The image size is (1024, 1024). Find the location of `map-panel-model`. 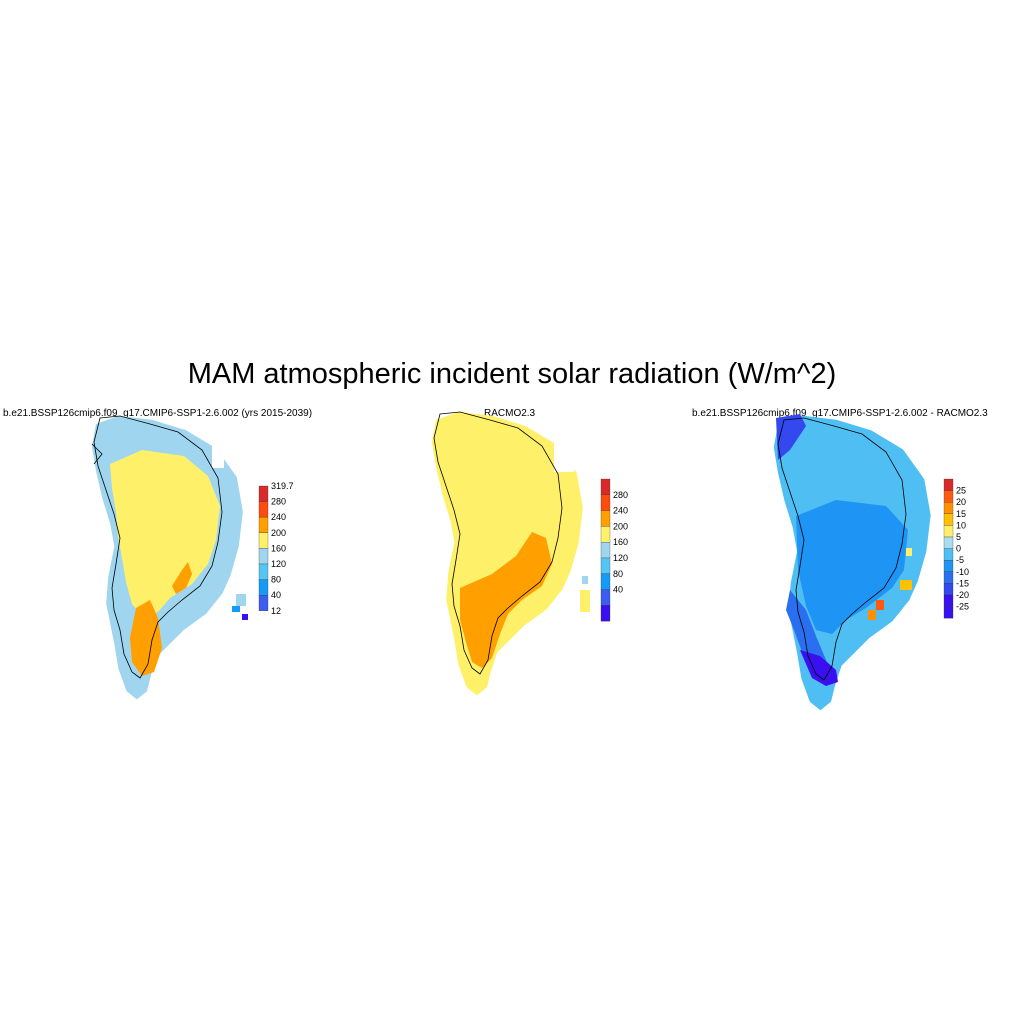

map-panel-model is located at coordinates (169, 557).